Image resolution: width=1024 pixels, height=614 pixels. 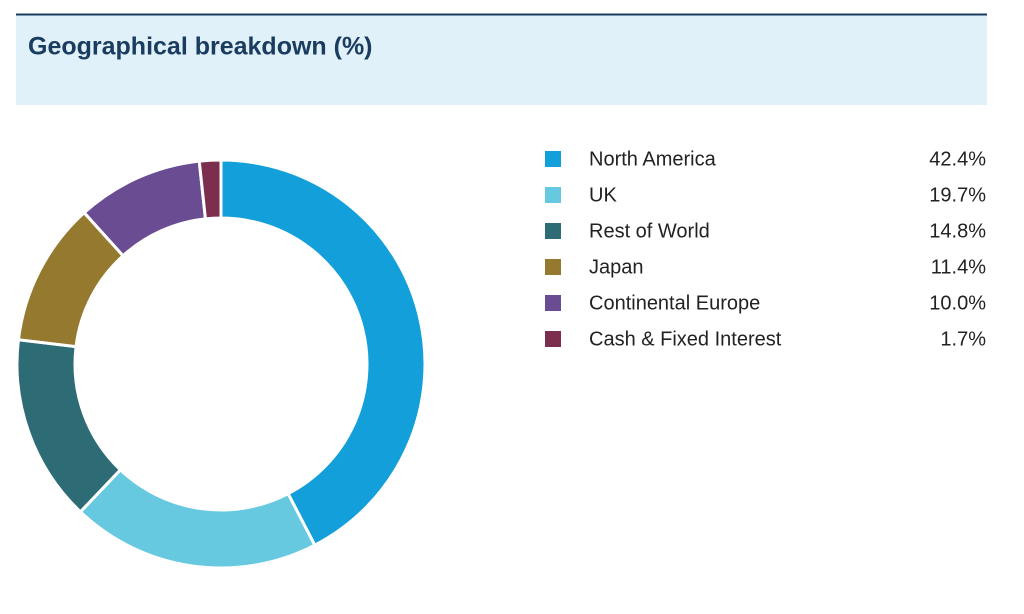 What do you see at coordinates (501, 59) in the screenshot?
I see `header-band` at bounding box center [501, 59].